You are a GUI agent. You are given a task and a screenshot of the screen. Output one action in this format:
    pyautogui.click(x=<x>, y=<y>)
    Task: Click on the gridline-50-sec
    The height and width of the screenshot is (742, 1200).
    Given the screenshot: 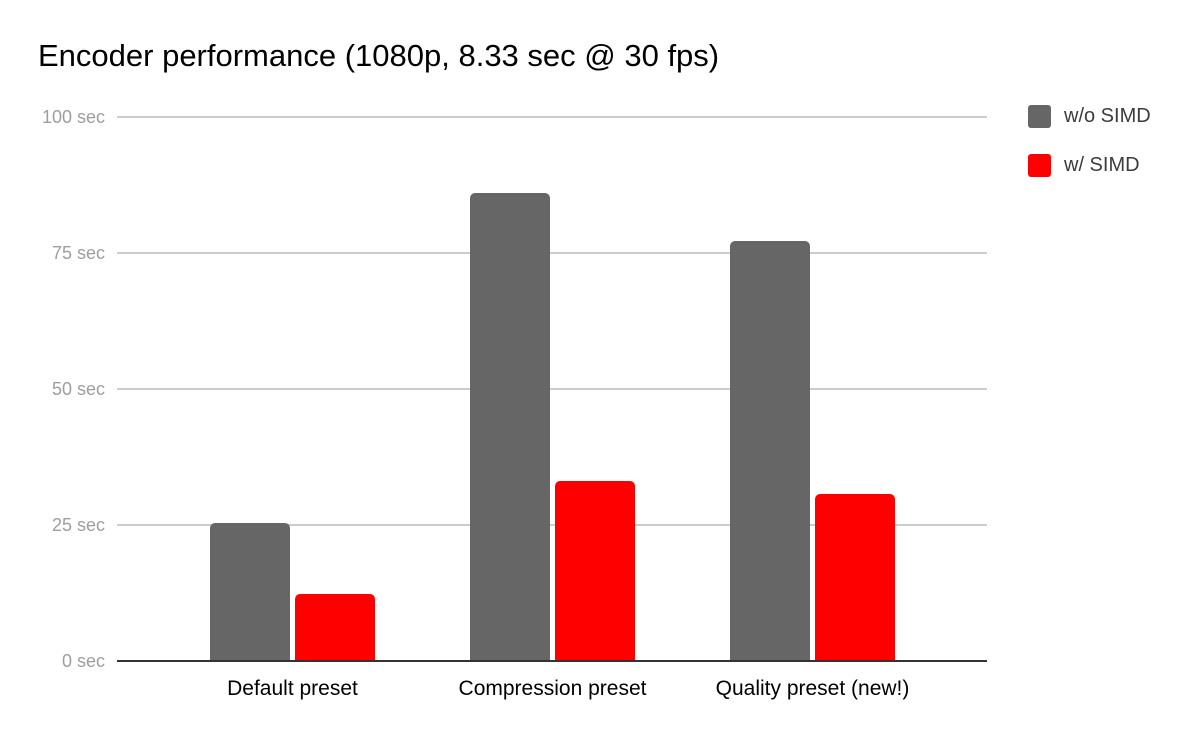 What is the action you would take?
    pyautogui.click(x=552, y=389)
    